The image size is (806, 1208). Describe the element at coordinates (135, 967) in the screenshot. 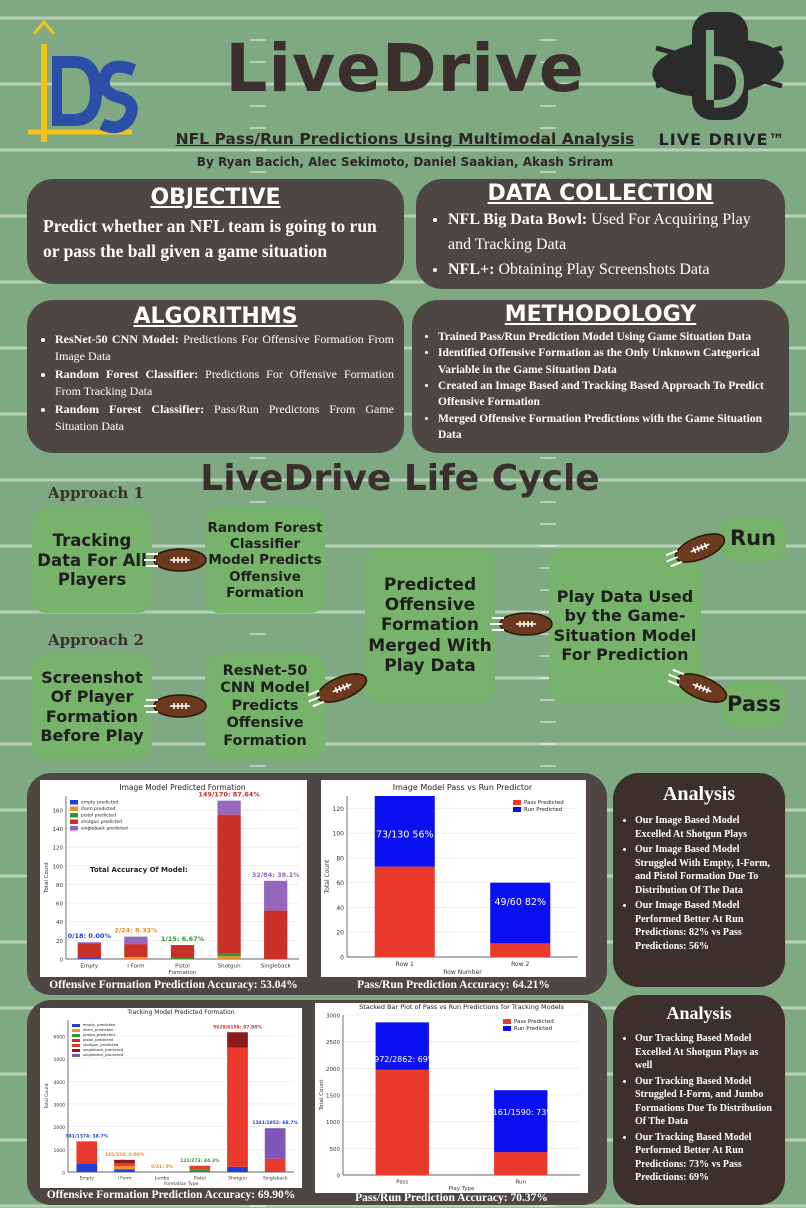

I see `x-tick-label: I Form` at that location.